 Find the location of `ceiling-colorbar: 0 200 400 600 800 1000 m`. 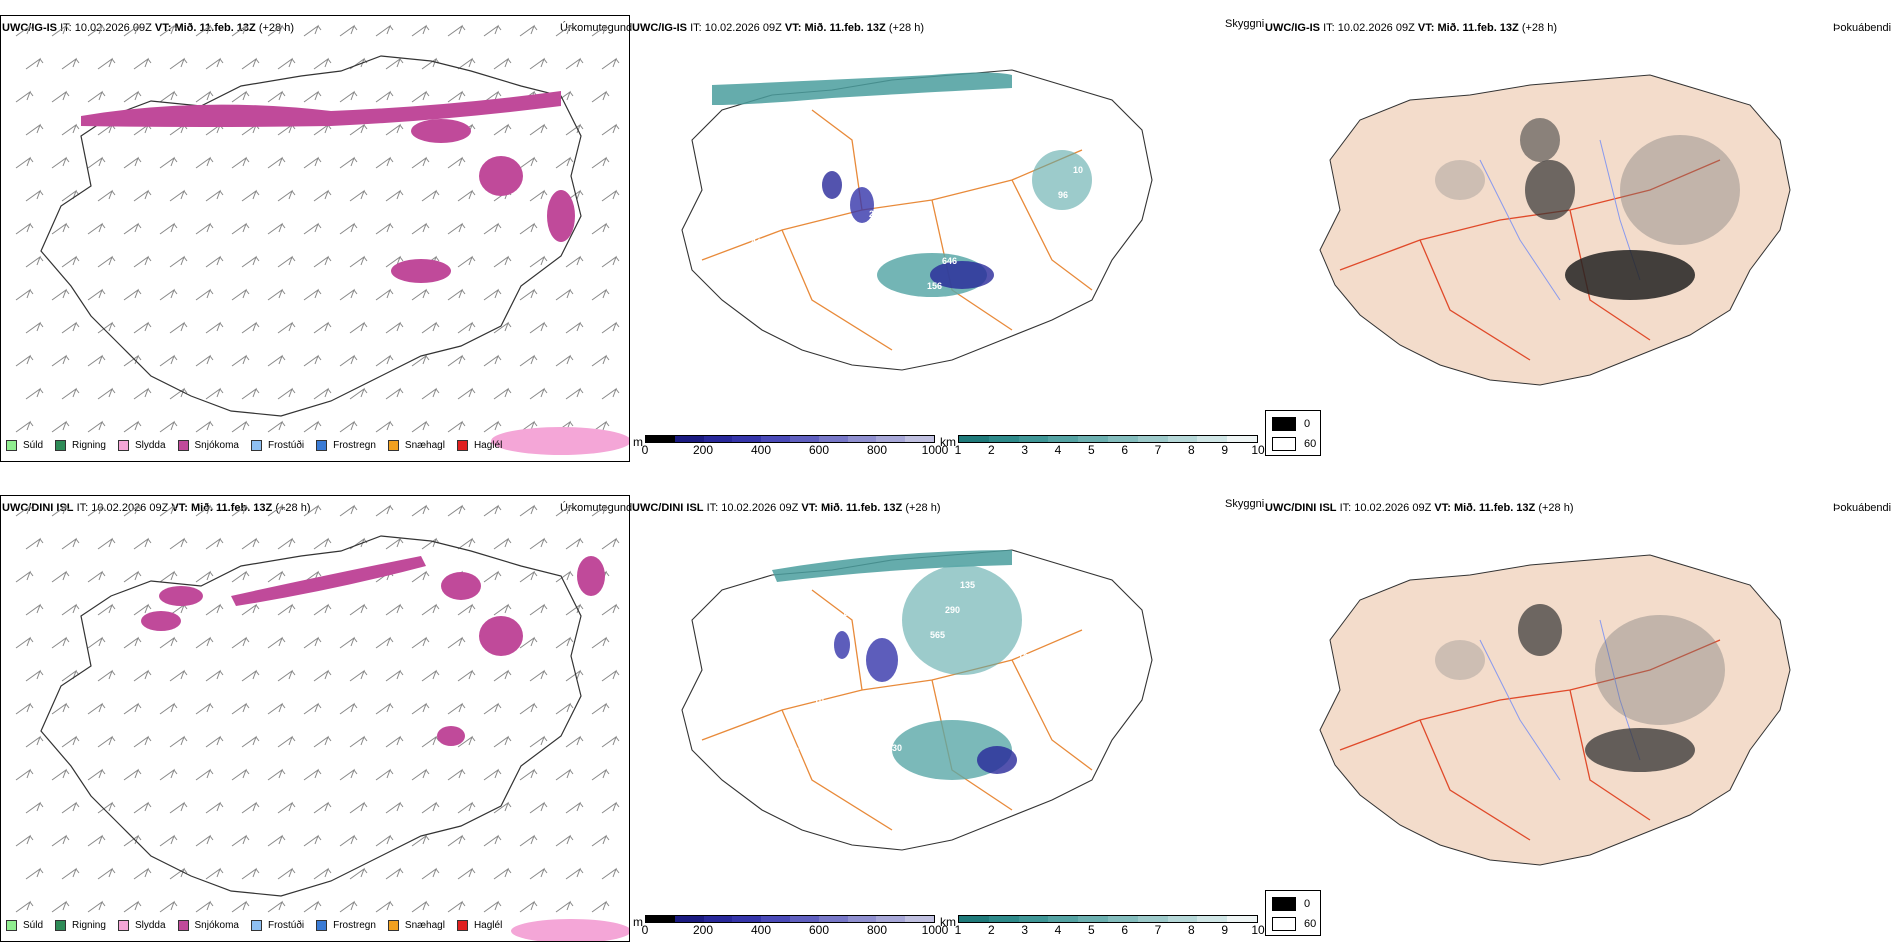

ceiling-colorbar: 0 200 400 600 800 1000 m is located at coordinates (791, 926).